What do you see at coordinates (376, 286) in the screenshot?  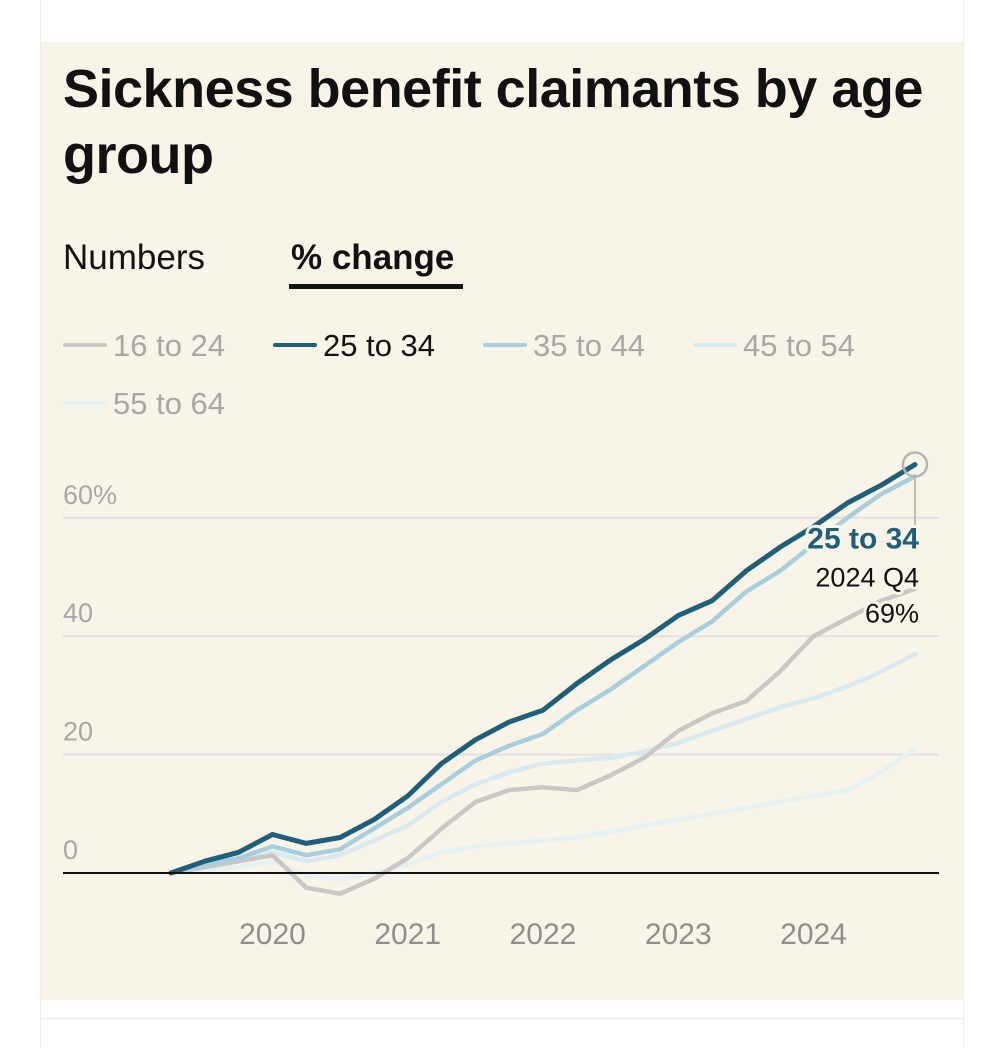 I see `active-tab-underline` at bounding box center [376, 286].